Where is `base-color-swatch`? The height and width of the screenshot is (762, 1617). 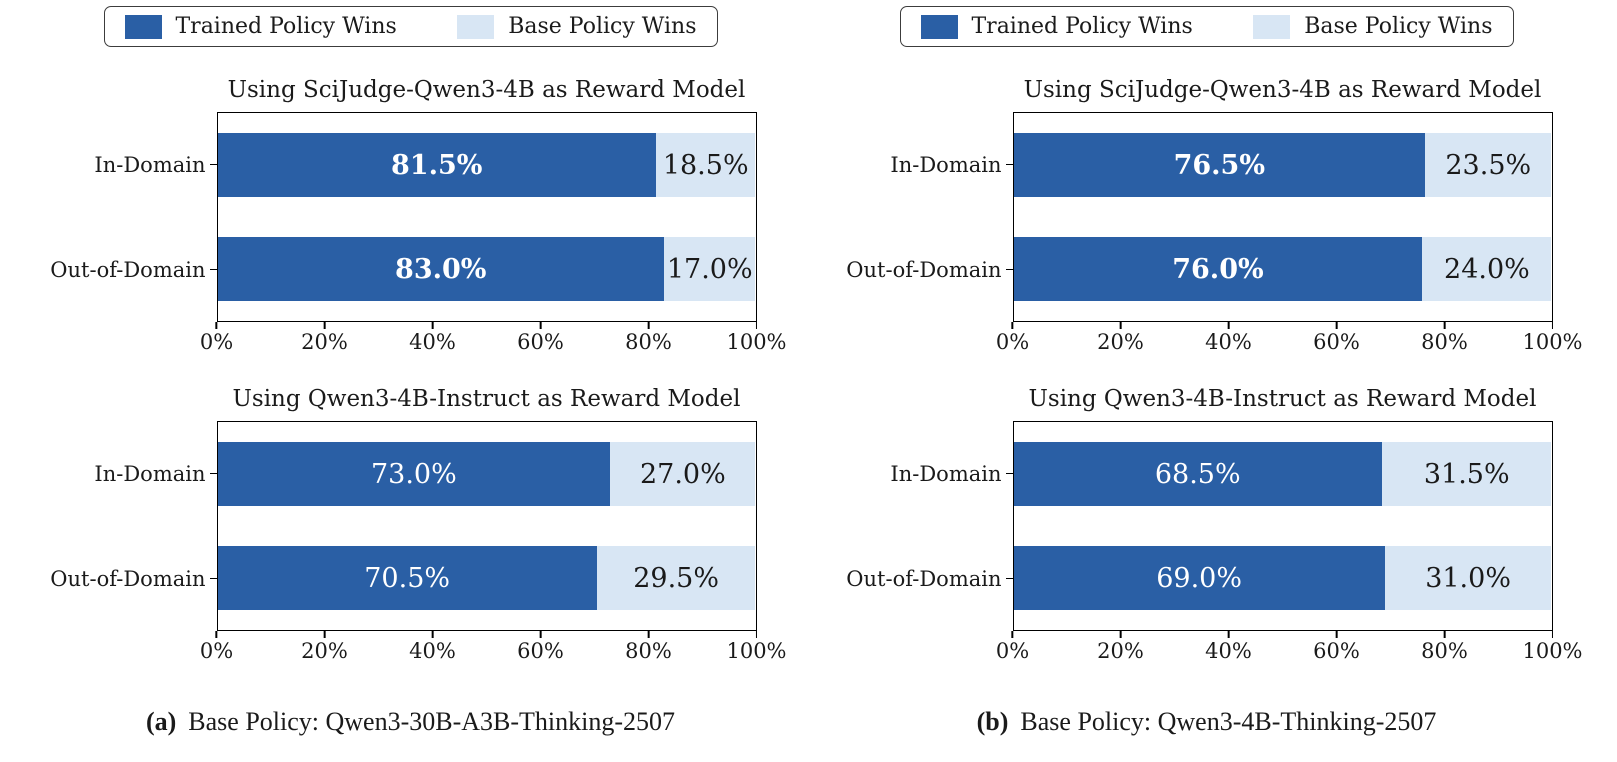
base-color-swatch is located at coordinates (1272, 26).